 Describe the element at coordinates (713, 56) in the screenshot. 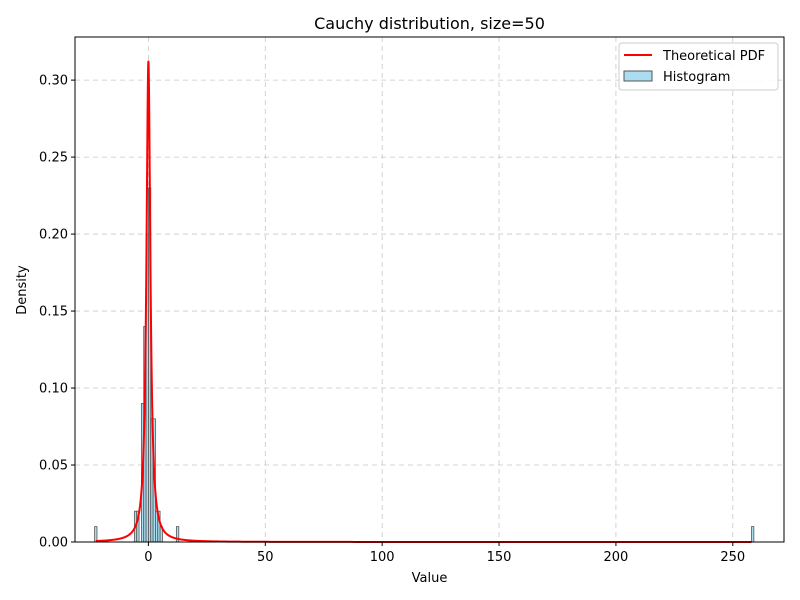

I see `legend-pdf-label: Theoretical PDF` at that location.